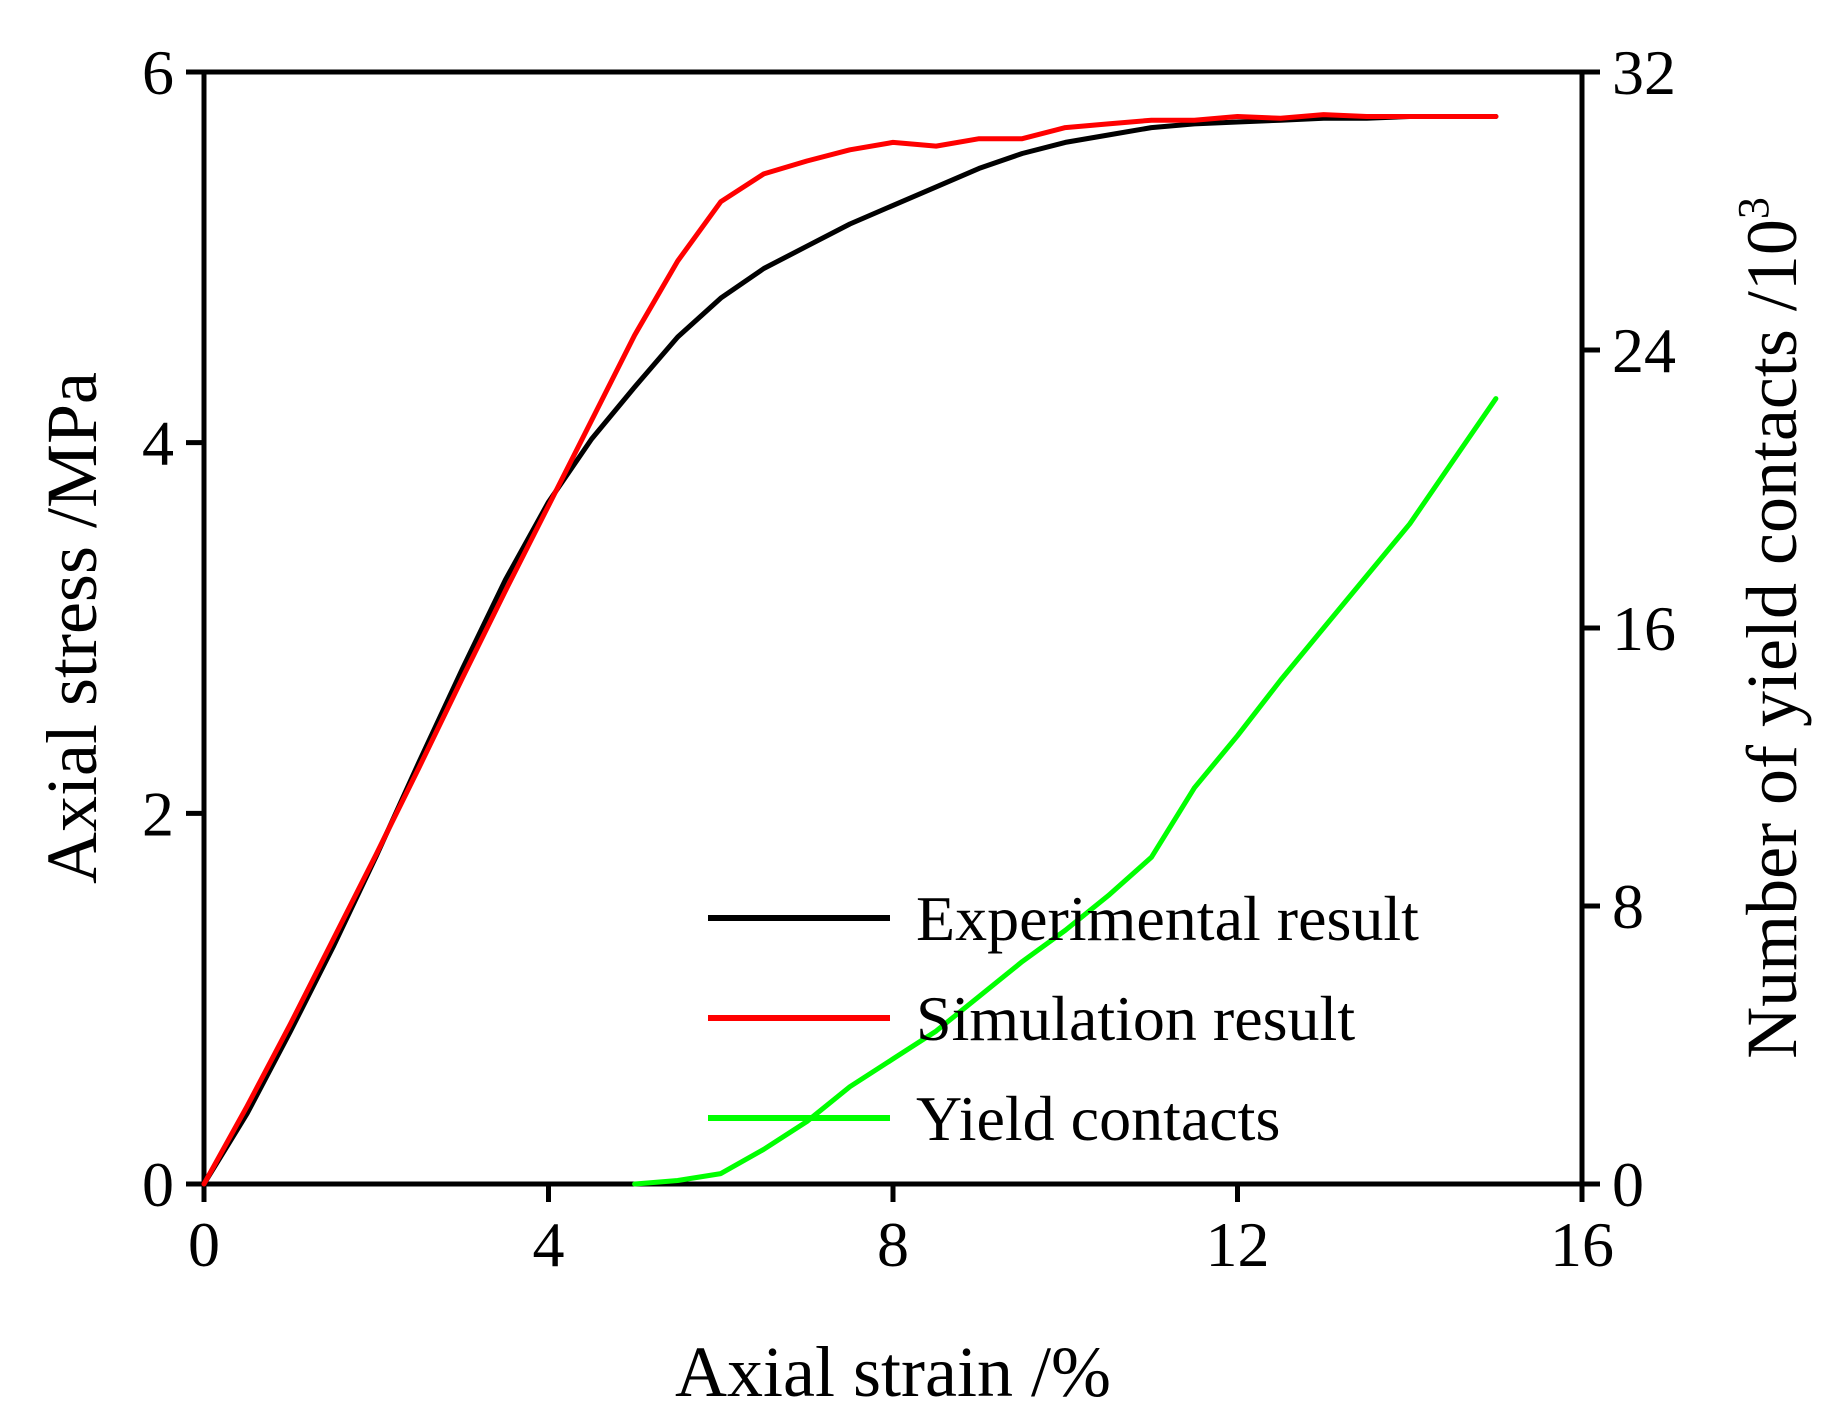  What do you see at coordinates (204, 1244) in the screenshot?
I see `x-tick-label: 0` at bounding box center [204, 1244].